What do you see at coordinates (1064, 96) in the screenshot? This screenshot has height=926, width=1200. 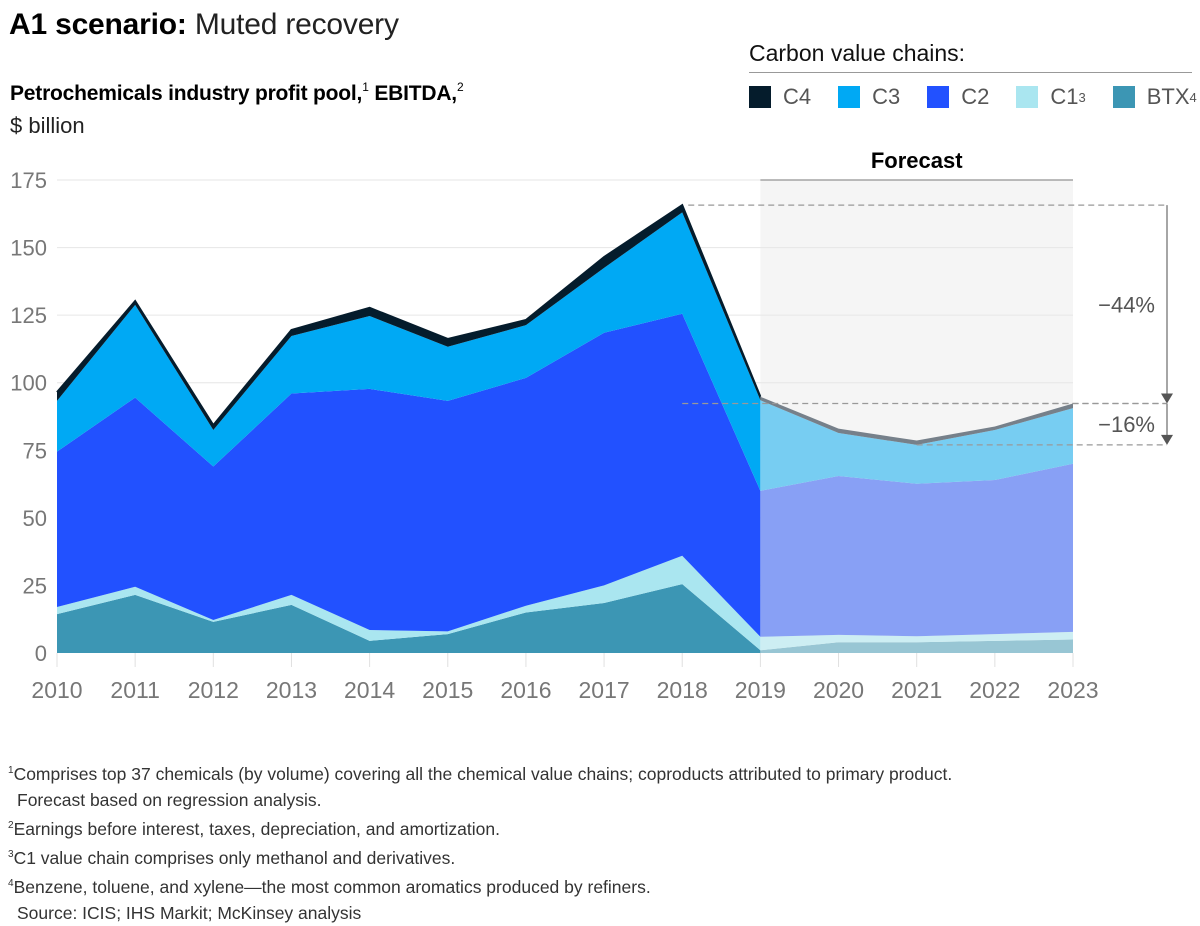 I see `legend-label-c1: C1` at bounding box center [1064, 96].